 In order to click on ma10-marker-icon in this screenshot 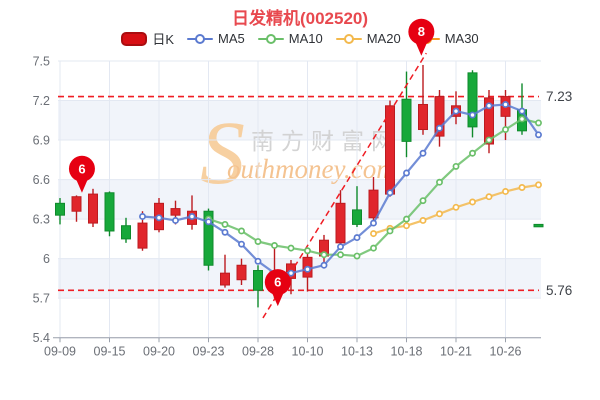, I will do `click(270, 38)`.